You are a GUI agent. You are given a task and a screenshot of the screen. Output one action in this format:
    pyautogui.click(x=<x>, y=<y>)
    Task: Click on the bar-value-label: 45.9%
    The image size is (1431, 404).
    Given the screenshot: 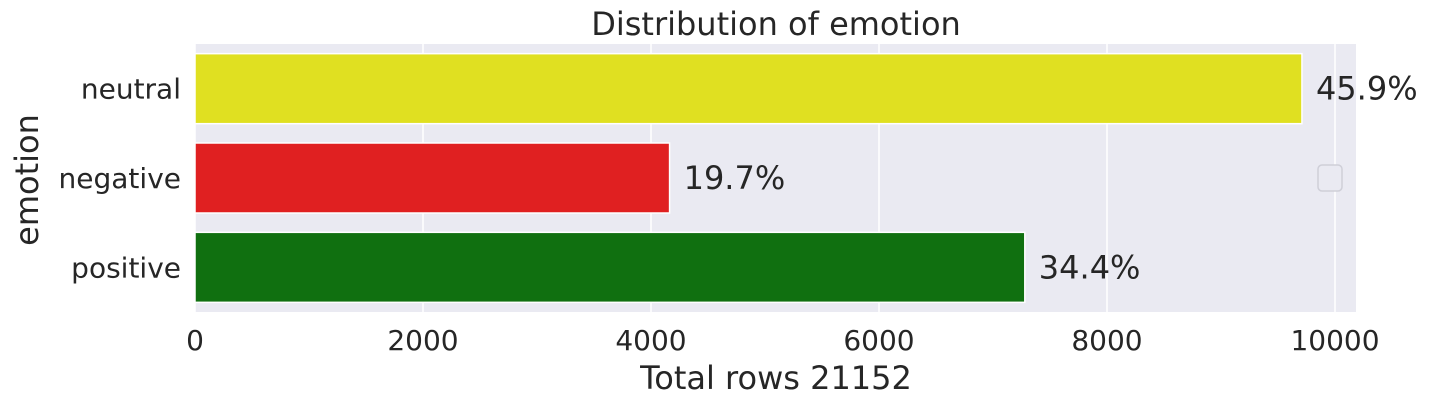 What is the action you would take?
    pyautogui.click(x=1367, y=89)
    